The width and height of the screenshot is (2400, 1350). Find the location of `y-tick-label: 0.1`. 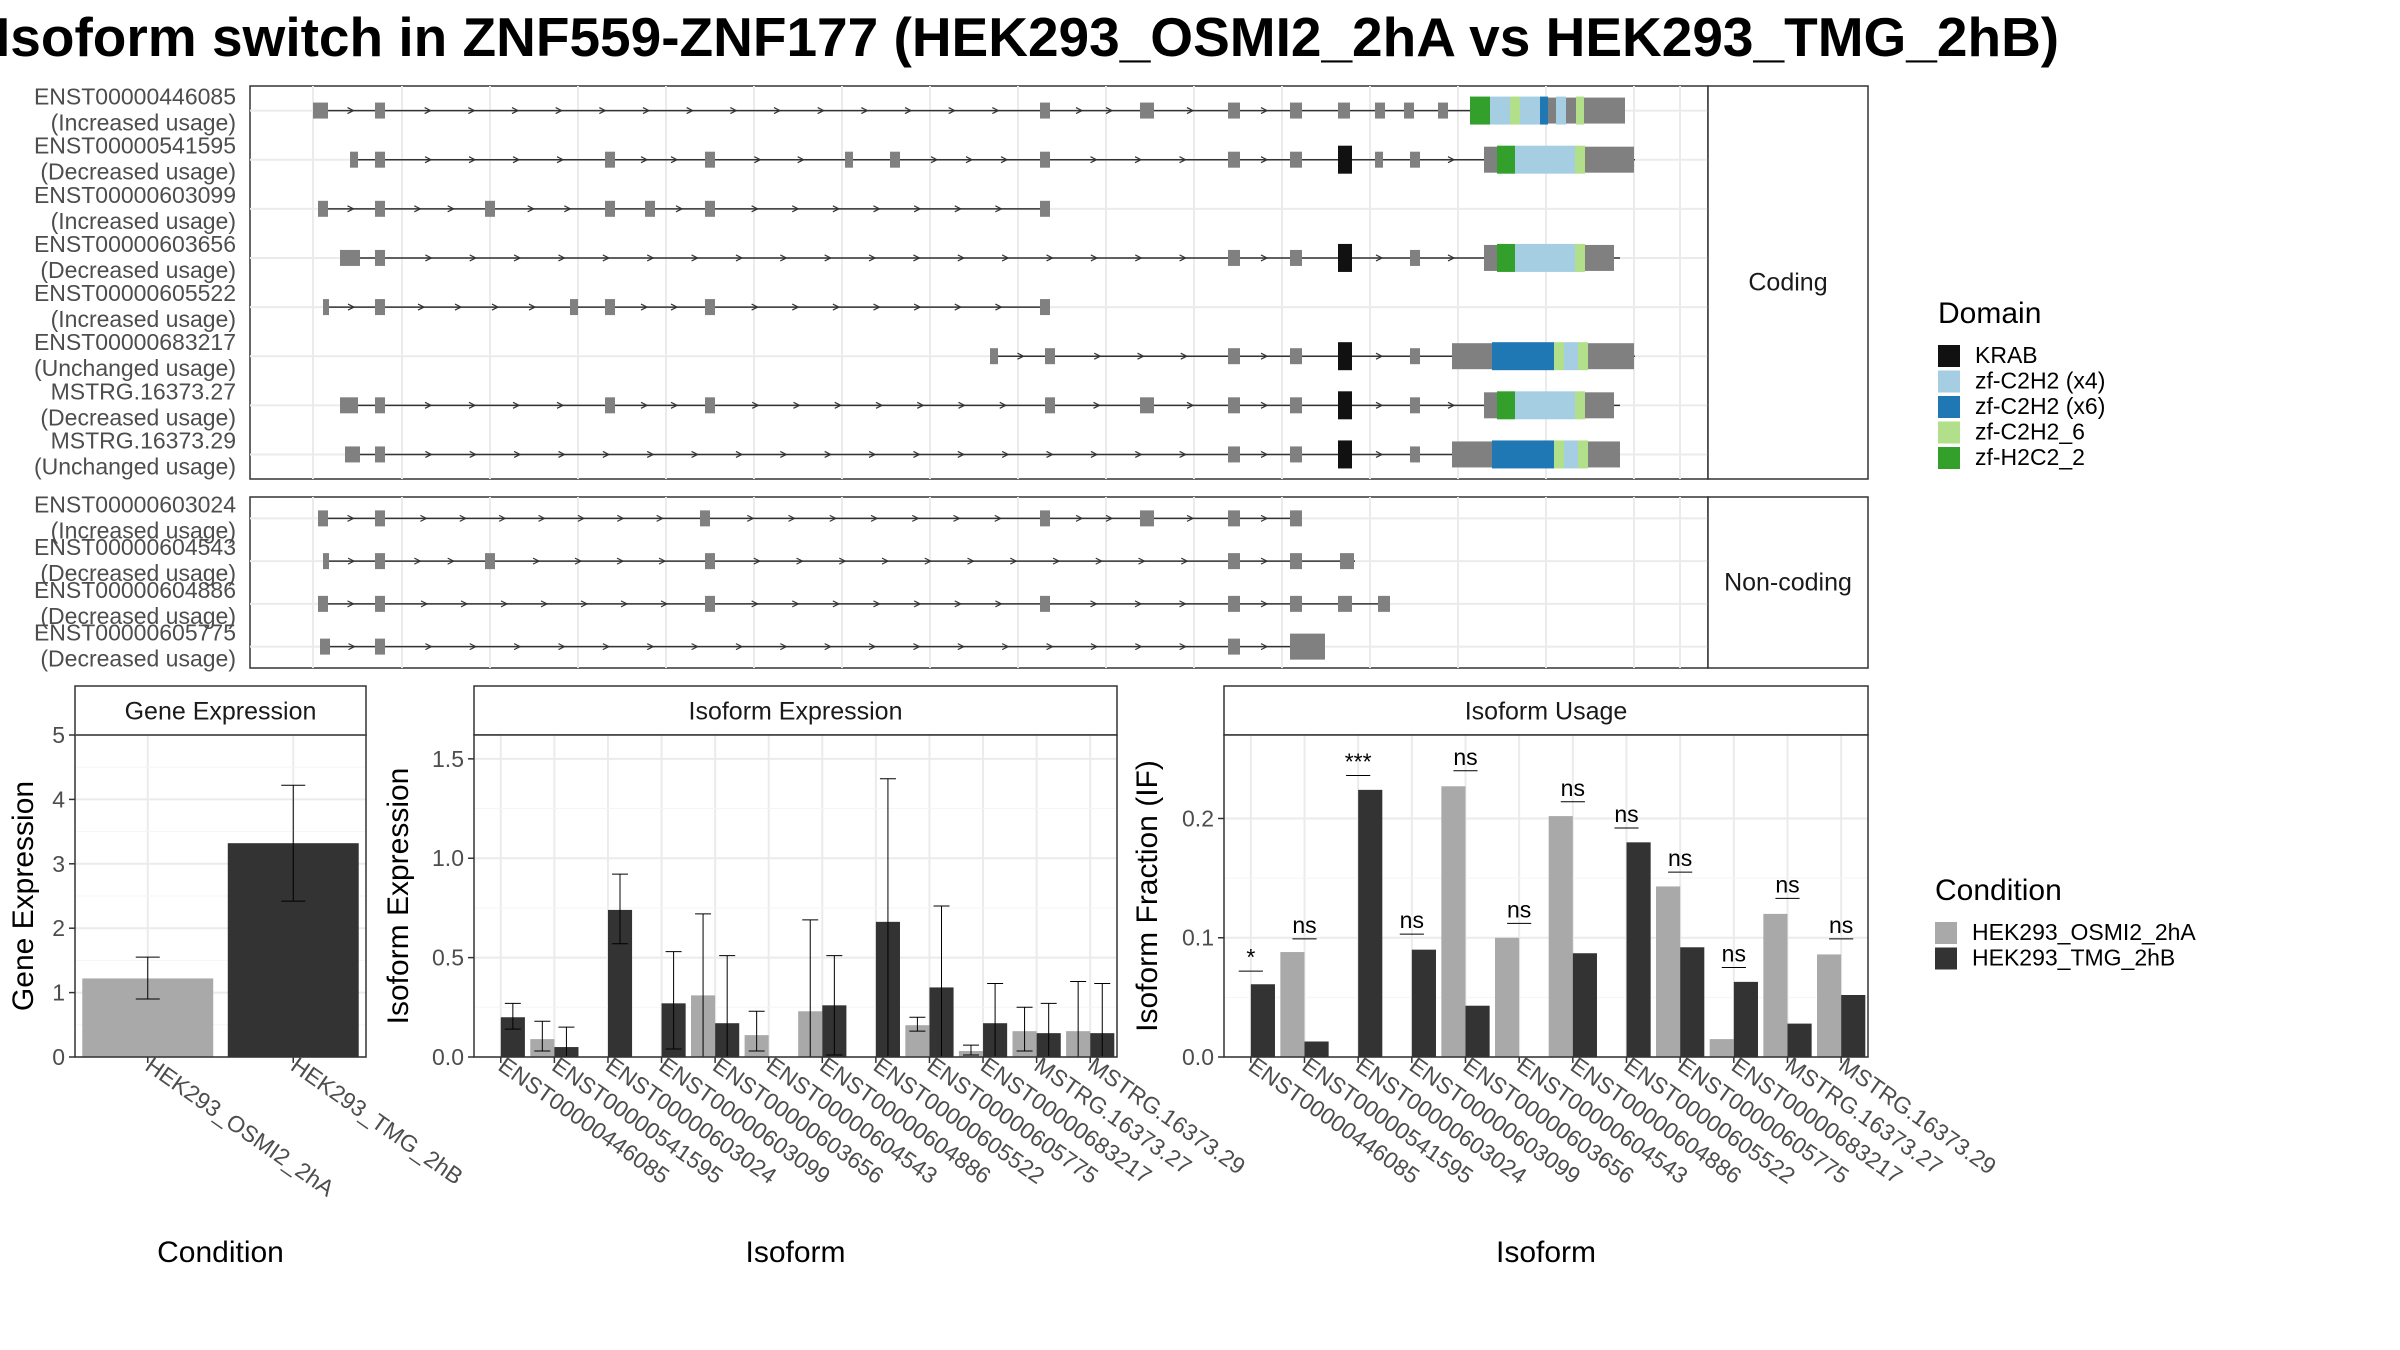

y-tick-label: 0.1 is located at coordinates (1198, 938).